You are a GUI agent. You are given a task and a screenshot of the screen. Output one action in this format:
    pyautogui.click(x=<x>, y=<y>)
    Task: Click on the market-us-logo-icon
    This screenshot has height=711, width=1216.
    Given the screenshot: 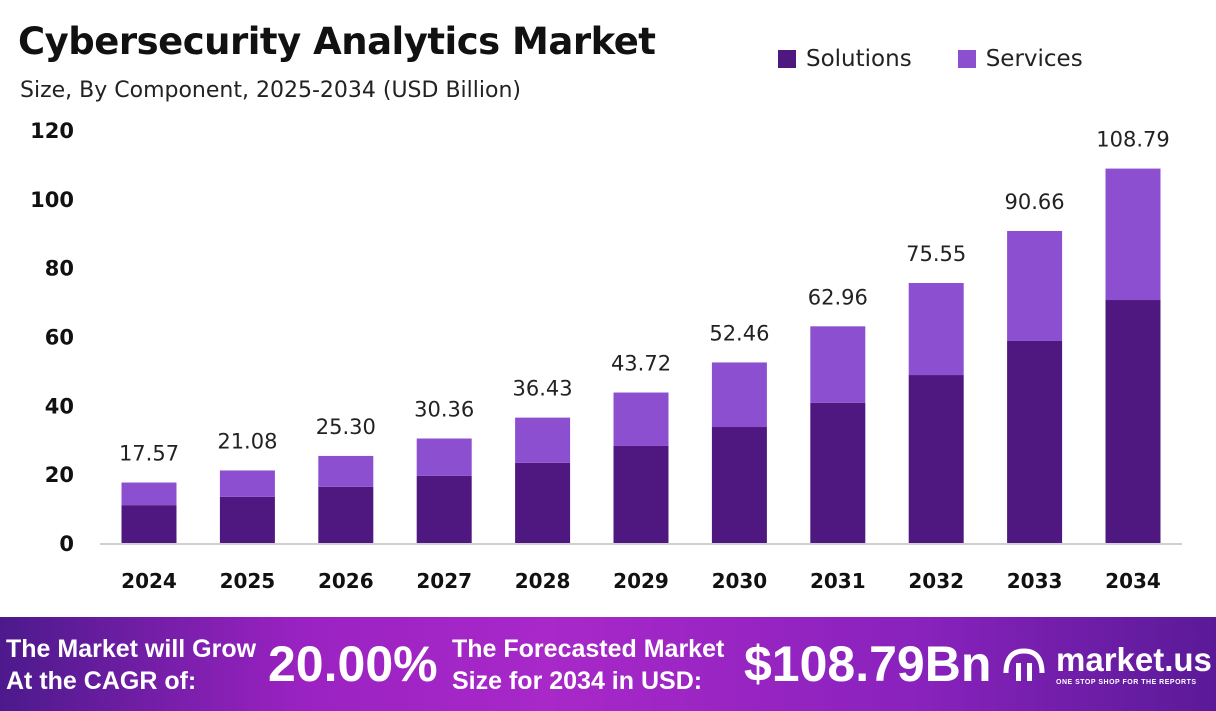 What is the action you would take?
    pyautogui.click(x=1024, y=664)
    